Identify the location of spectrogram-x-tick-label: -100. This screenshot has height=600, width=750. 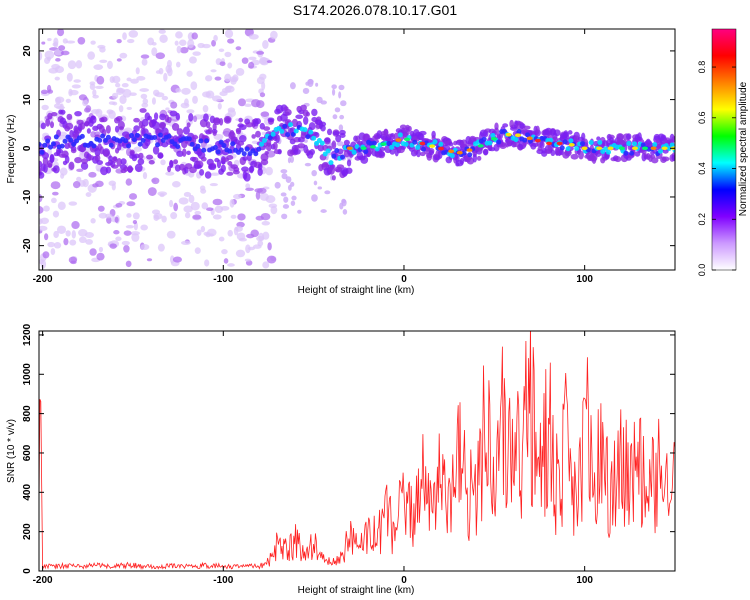
(223, 279).